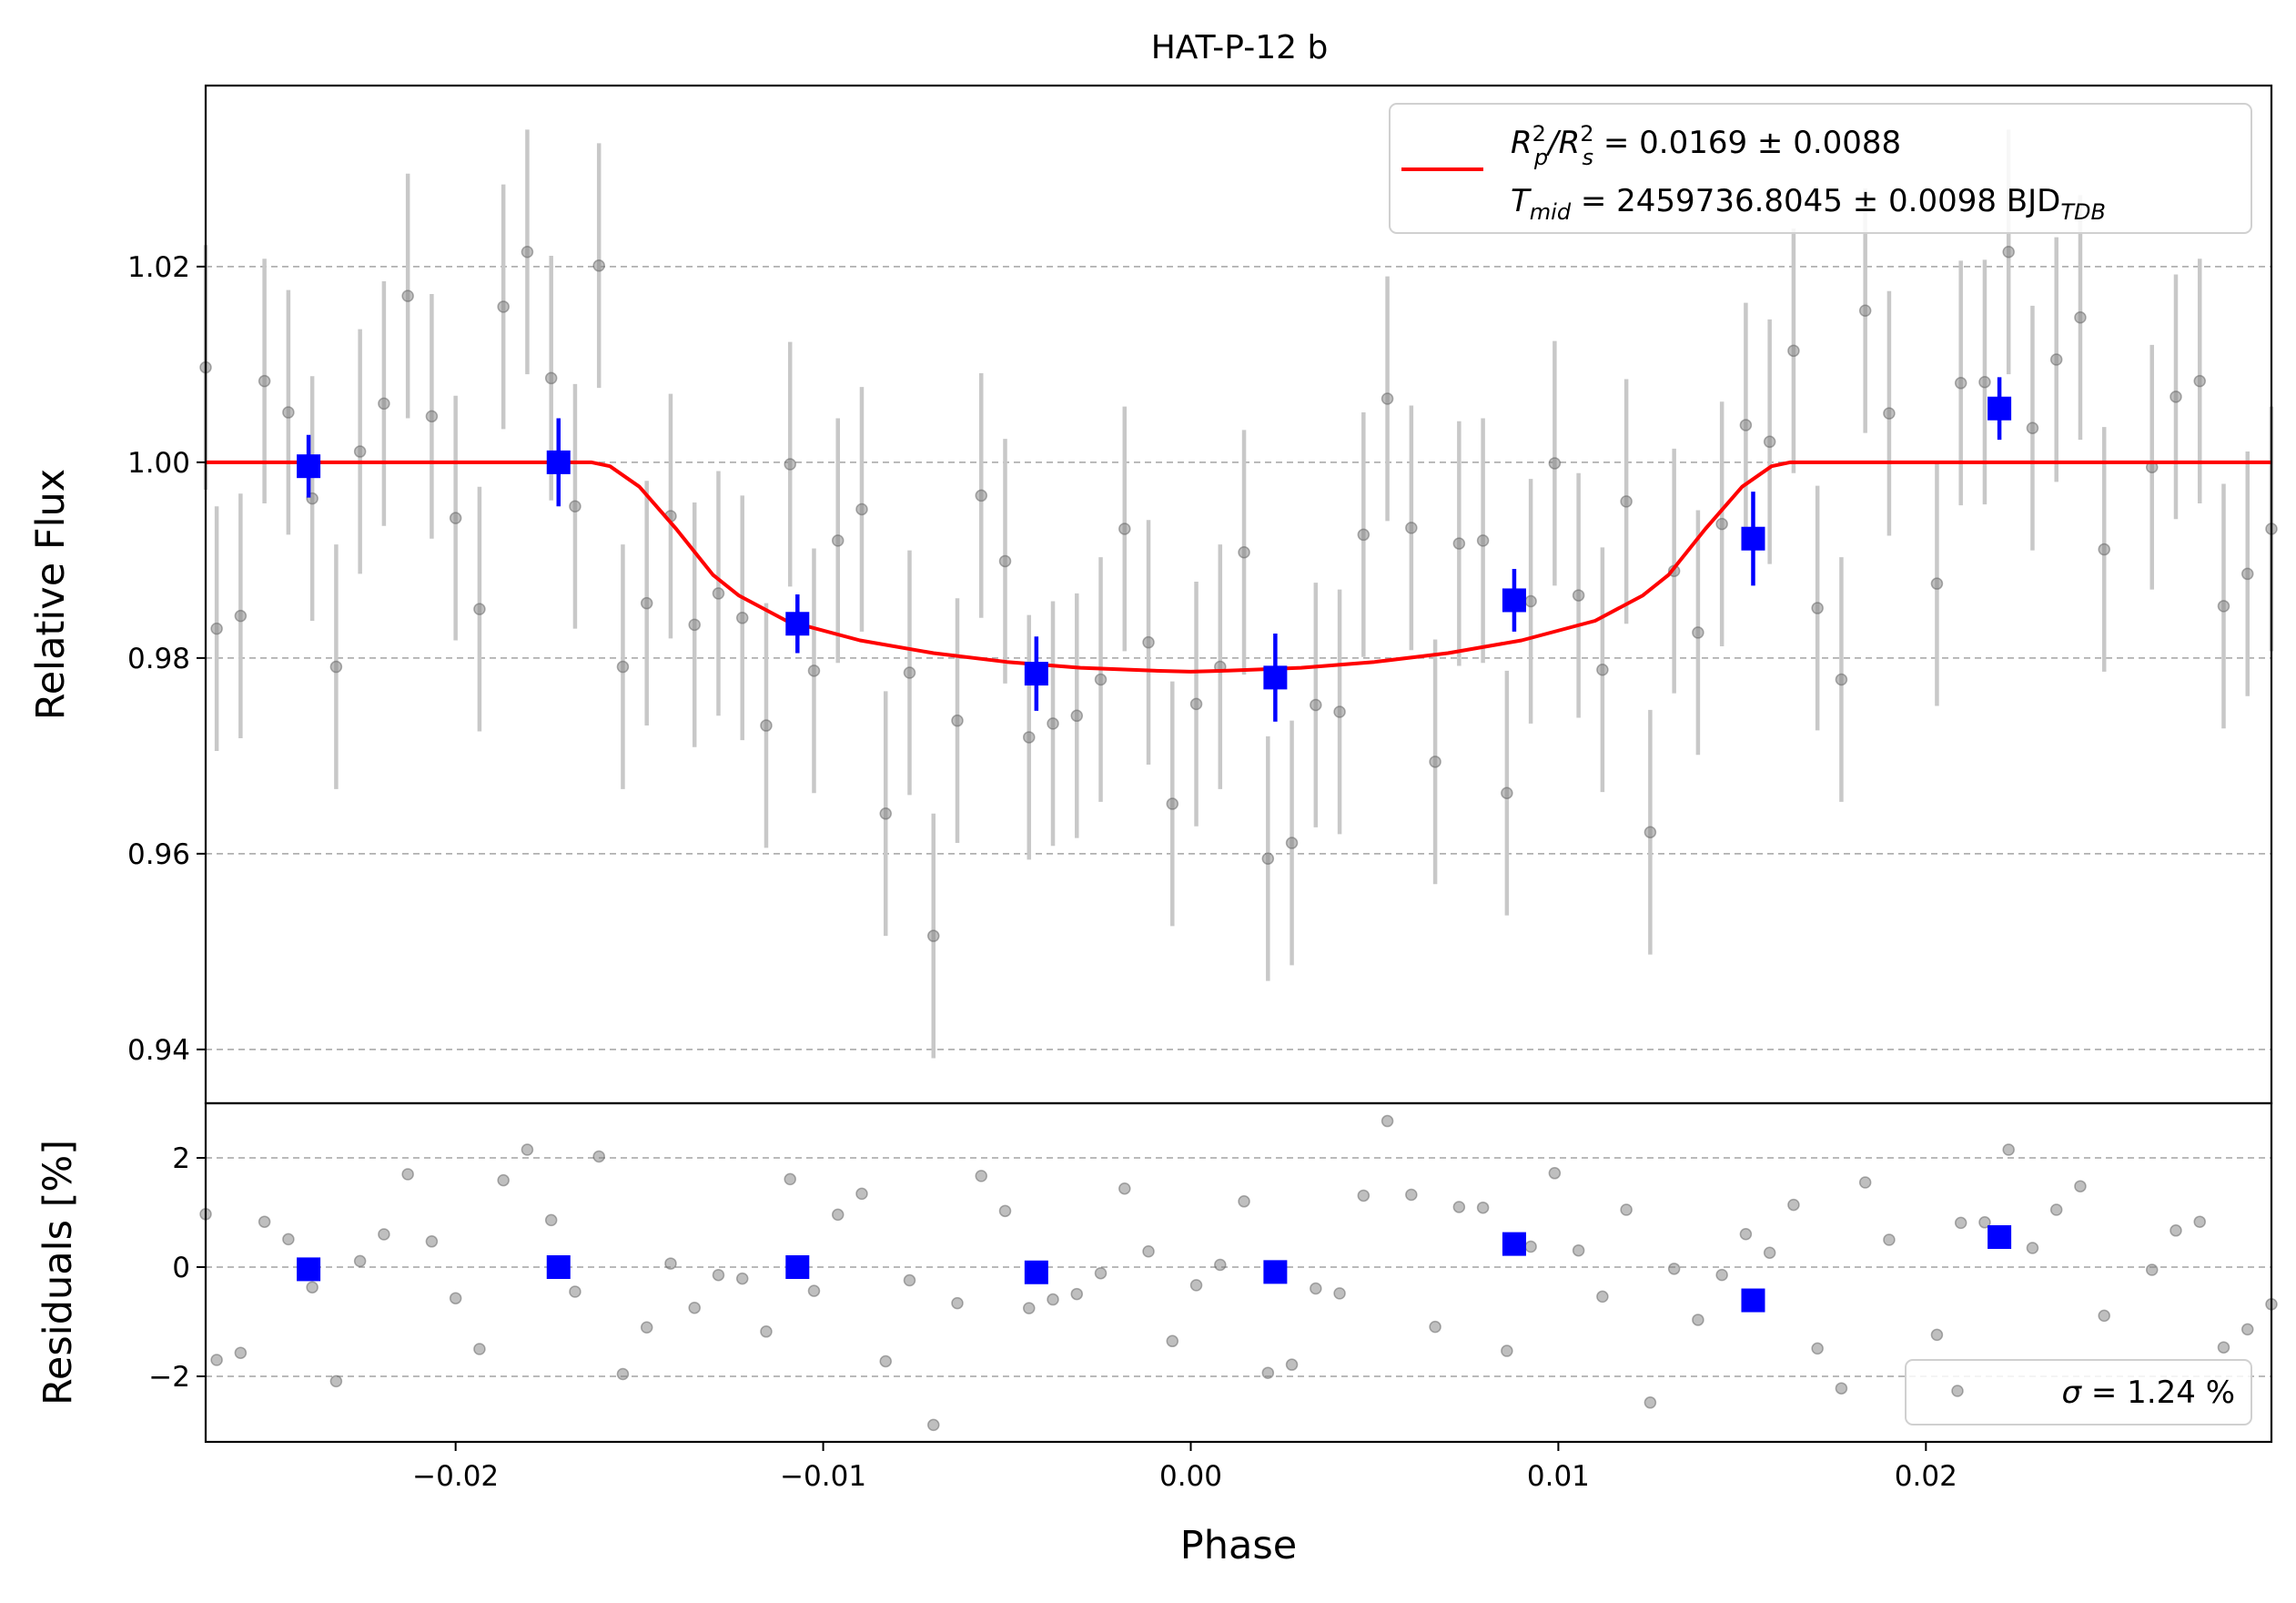 The width and height of the screenshot is (2296, 1603). What do you see at coordinates (181, 1268) in the screenshot?
I see `bottom-y-tick-label: 0` at bounding box center [181, 1268].